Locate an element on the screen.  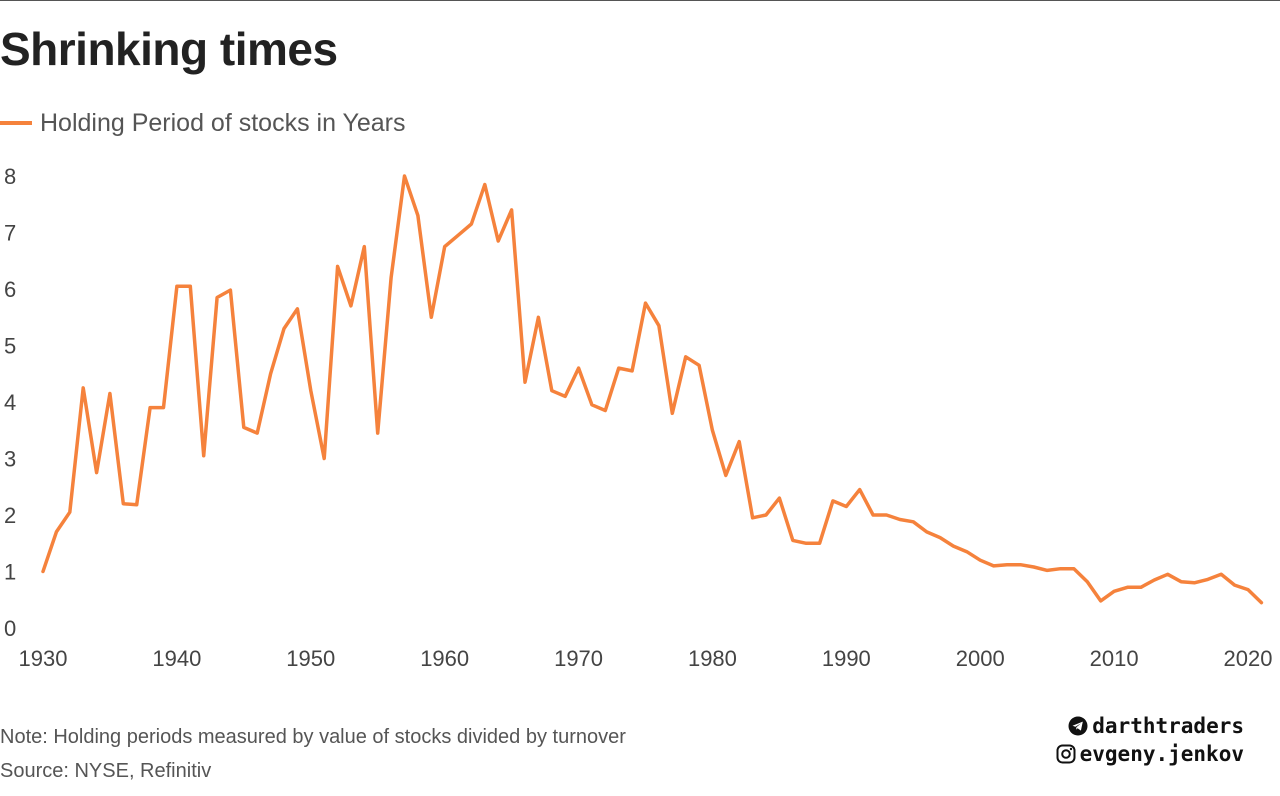
chart-title: Shrinking times is located at coordinates (169, 49).